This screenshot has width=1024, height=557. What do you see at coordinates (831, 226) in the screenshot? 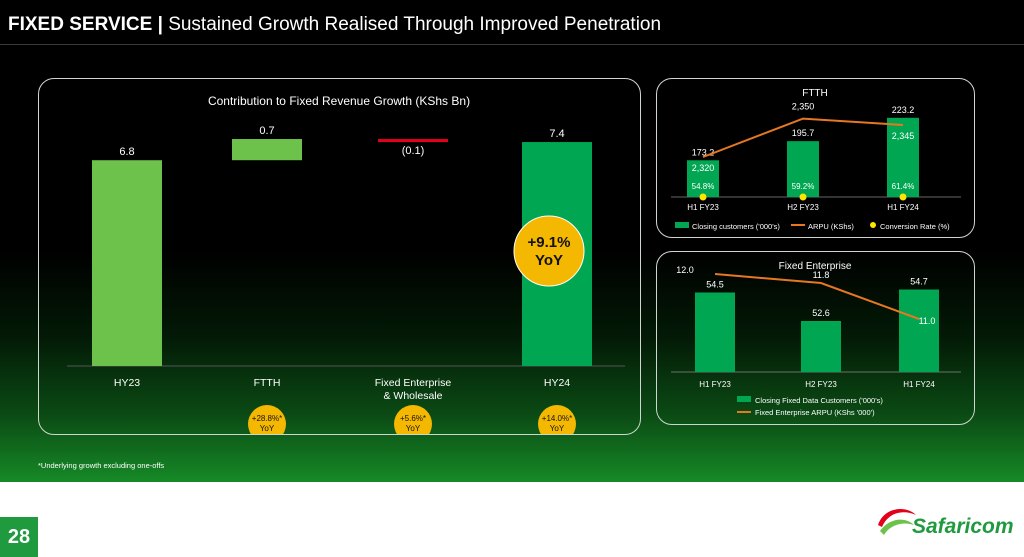
I see `legend-label: ARPU (KShs)` at bounding box center [831, 226].